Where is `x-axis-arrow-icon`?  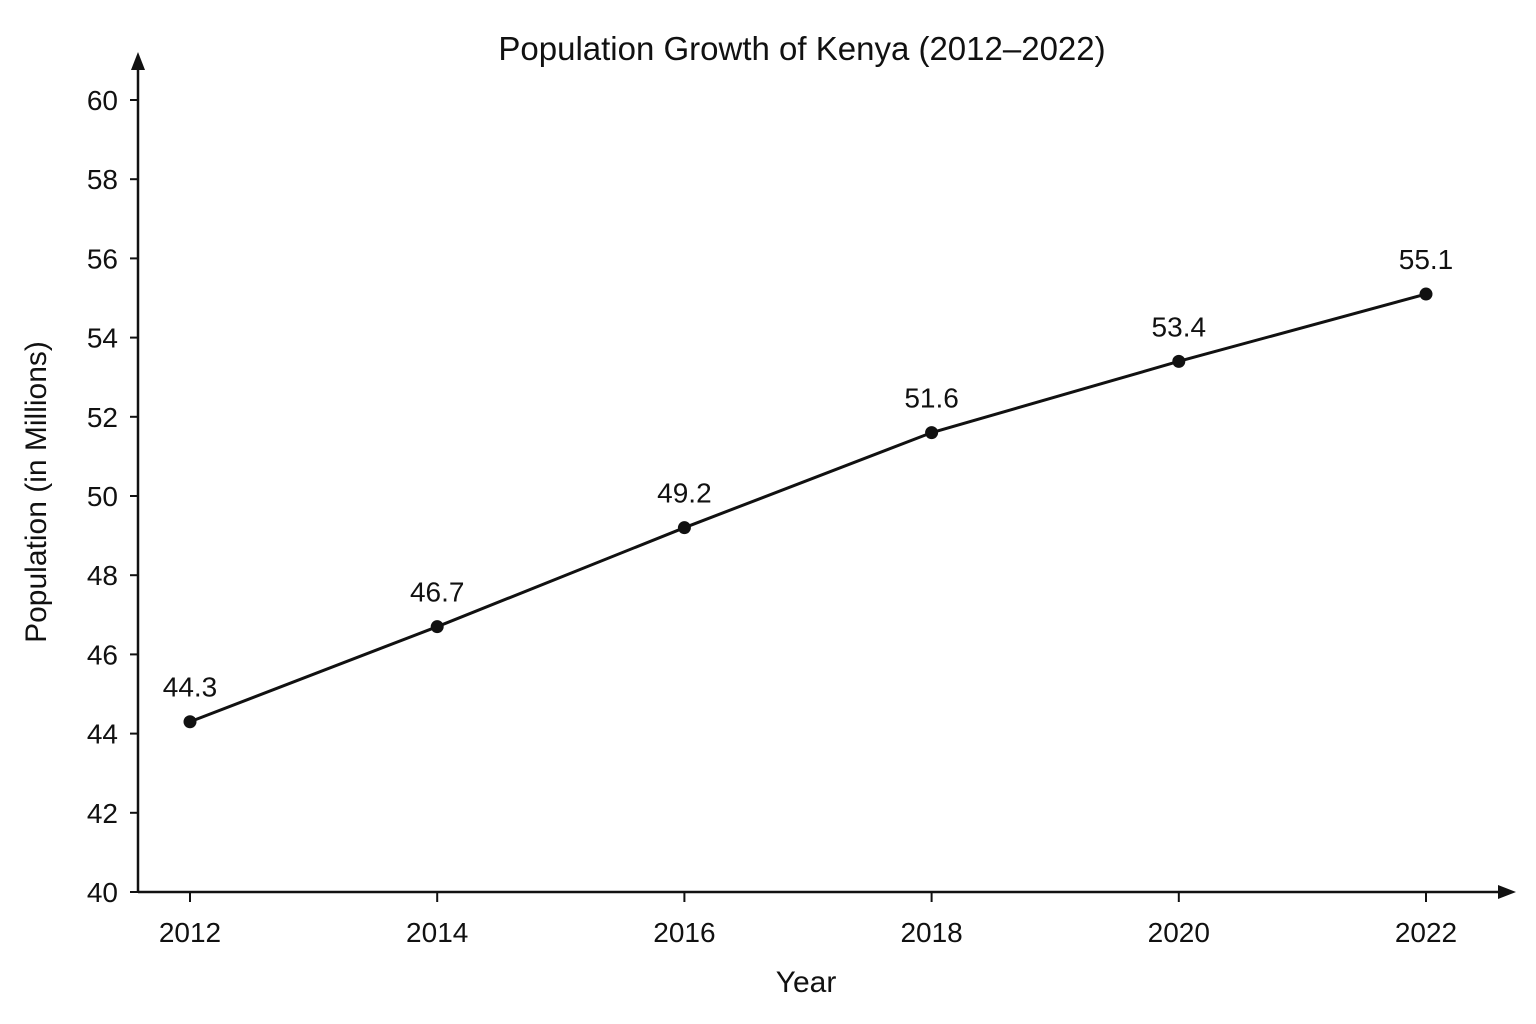 x-axis-arrow-icon is located at coordinates (1507, 892).